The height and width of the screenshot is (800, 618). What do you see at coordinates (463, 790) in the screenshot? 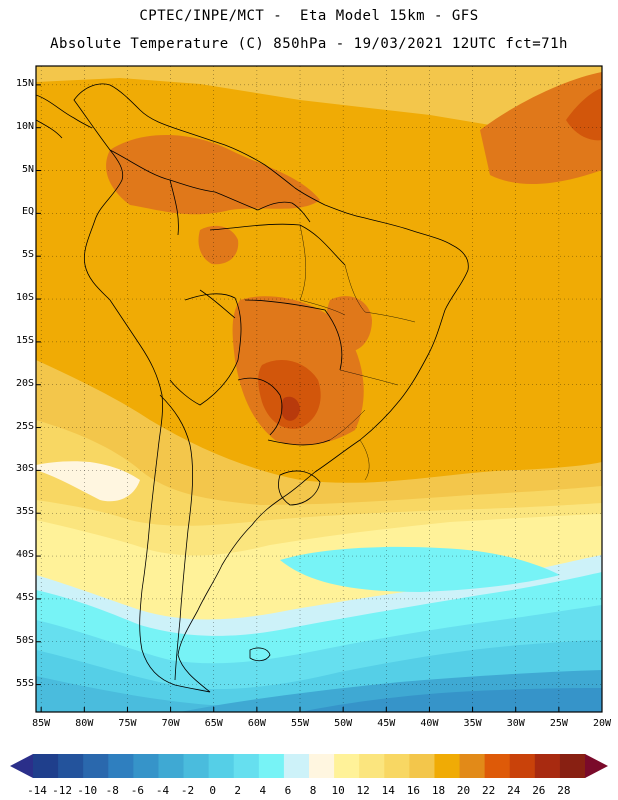
I see `colorbar-label: 20` at bounding box center [463, 790].